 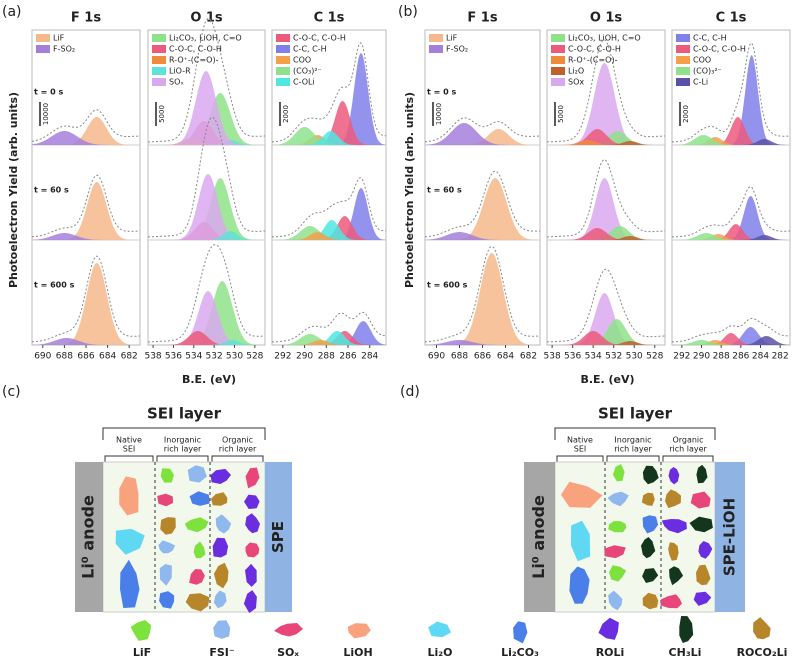 What do you see at coordinates (780, 357) in the screenshot?
I see `x-tick-label: 282` at bounding box center [780, 357].